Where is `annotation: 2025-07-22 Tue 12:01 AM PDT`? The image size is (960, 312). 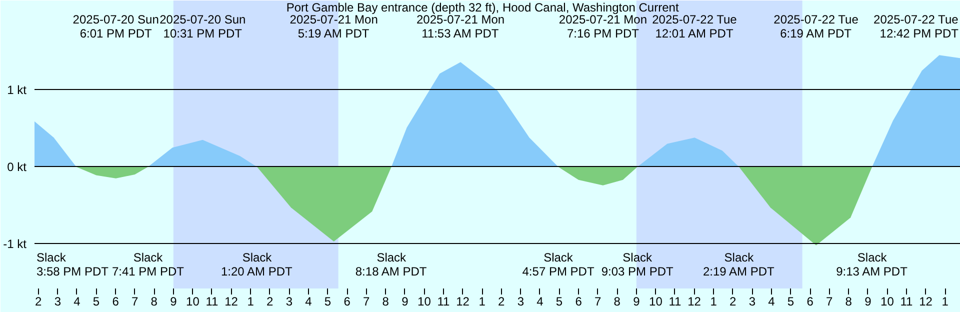 annotation: 2025-07-22 Tue 12:01 AM PDT is located at coordinates (695, 26).